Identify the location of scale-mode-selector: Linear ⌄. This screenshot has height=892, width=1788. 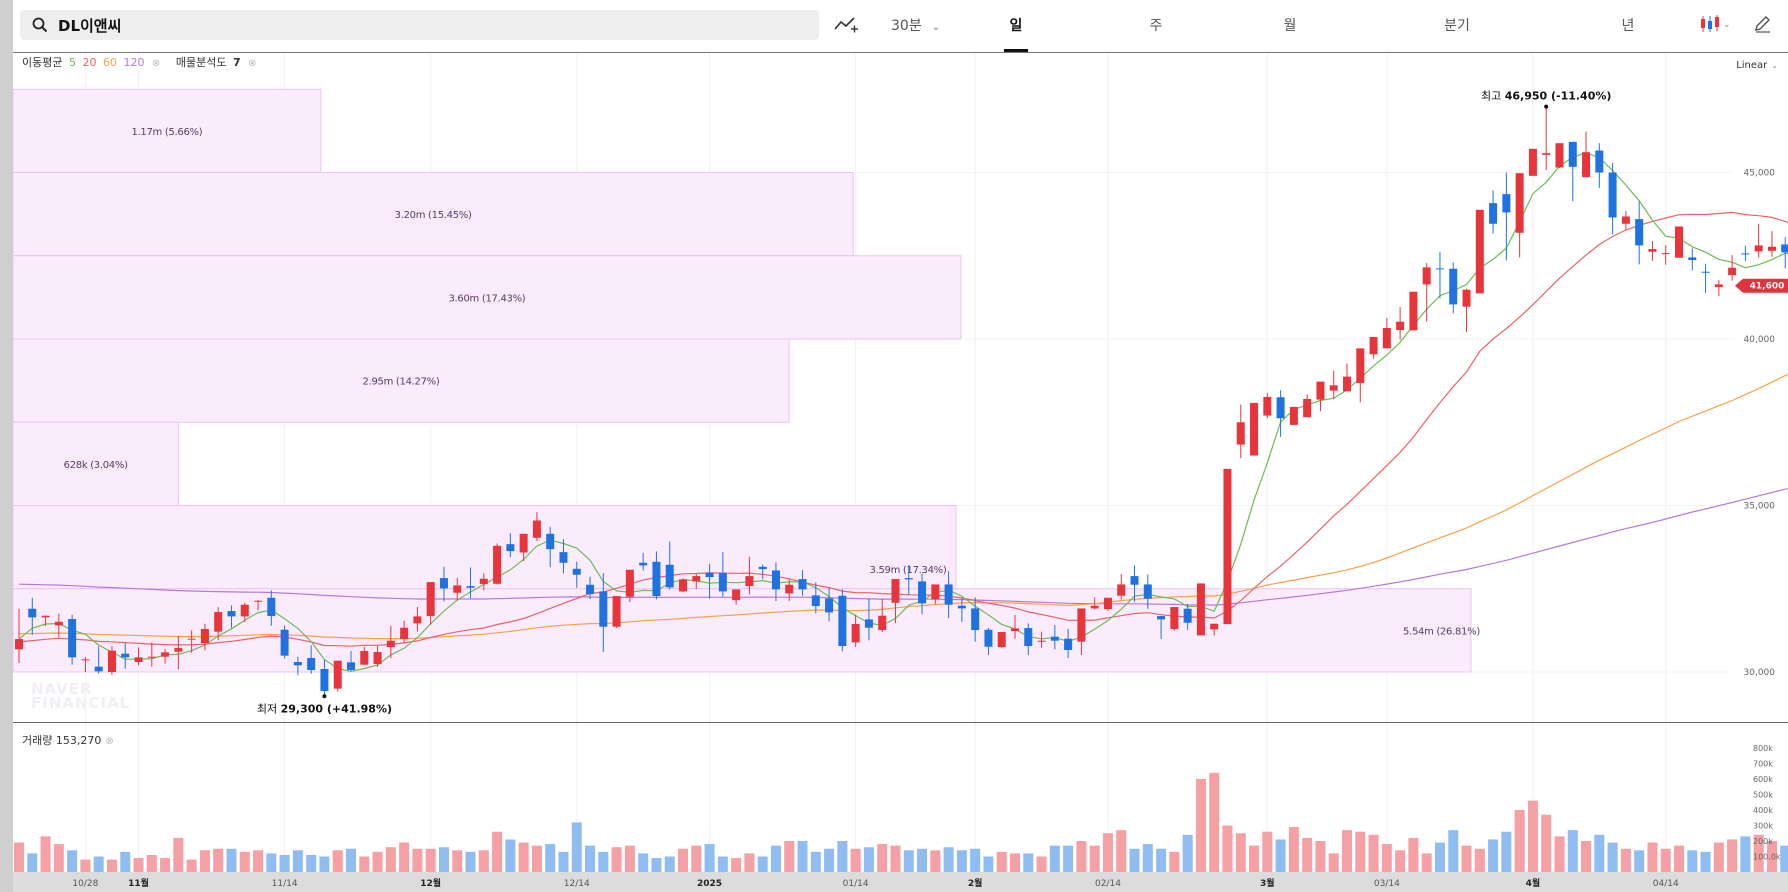
(1757, 65).